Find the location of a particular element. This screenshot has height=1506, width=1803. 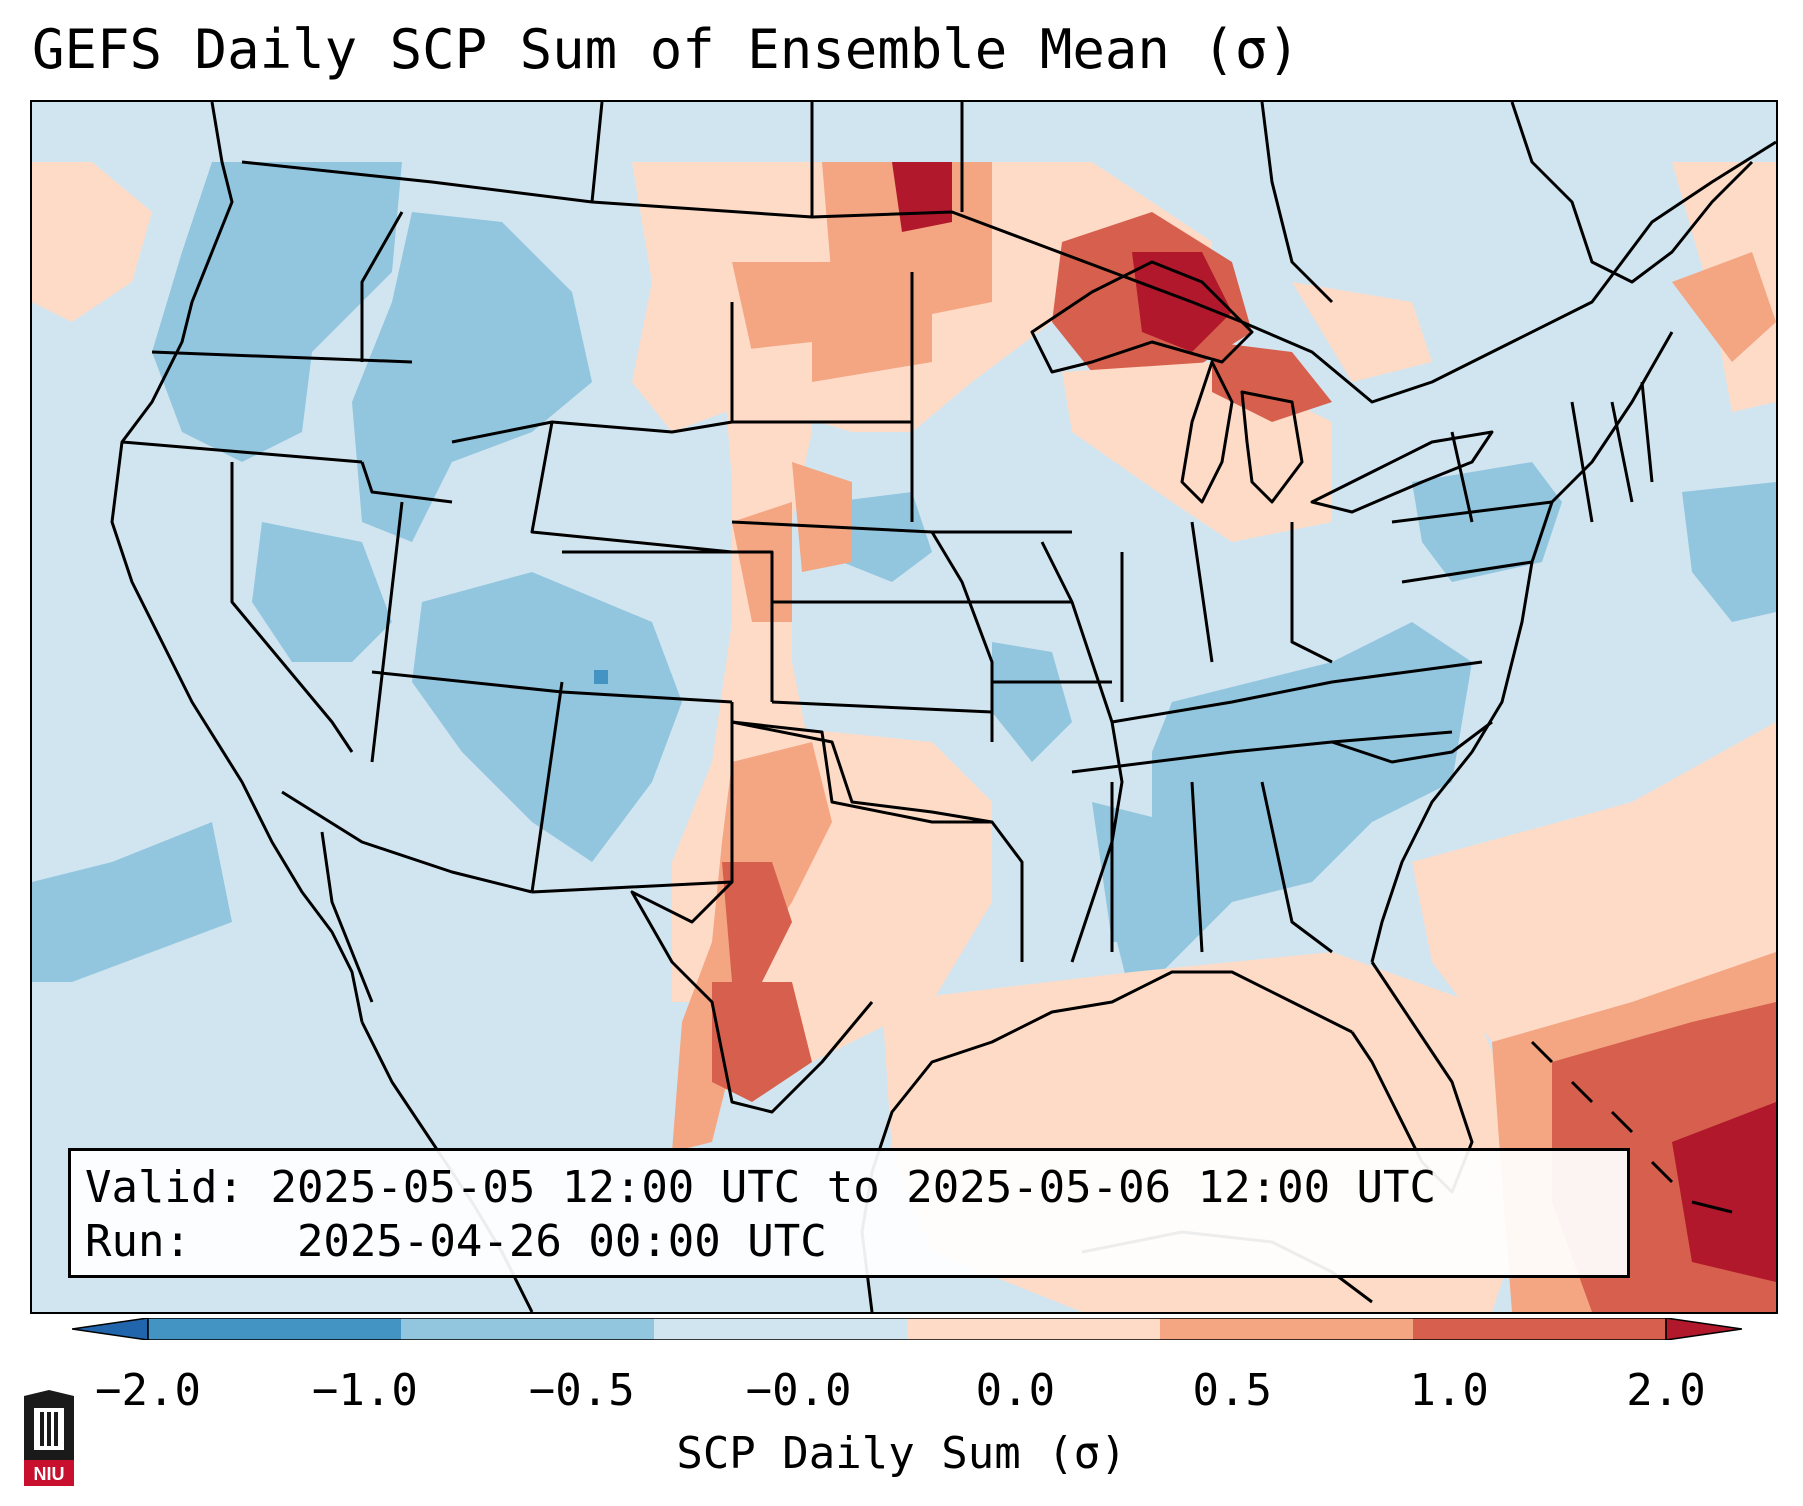

texas-border is located at coordinates (752, 997).